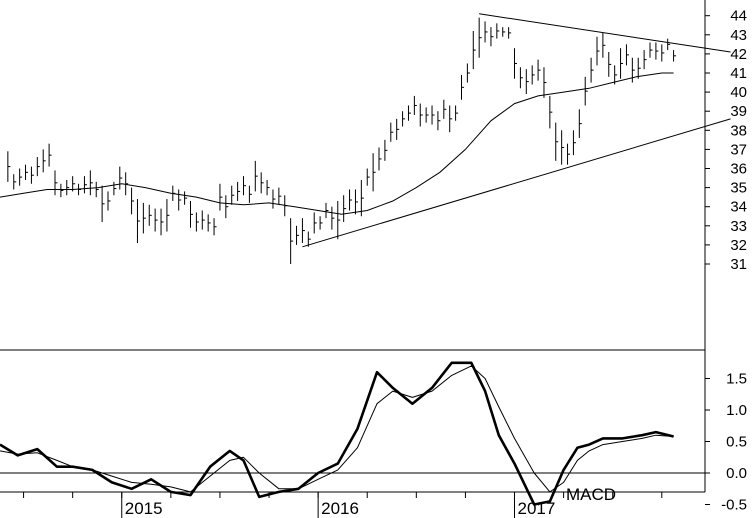 The width and height of the screenshot is (752, 518). What do you see at coordinates (736, 410) in the screenshot?
I see `macd-tick-label: 1.0` at bounding box center [736, 410].